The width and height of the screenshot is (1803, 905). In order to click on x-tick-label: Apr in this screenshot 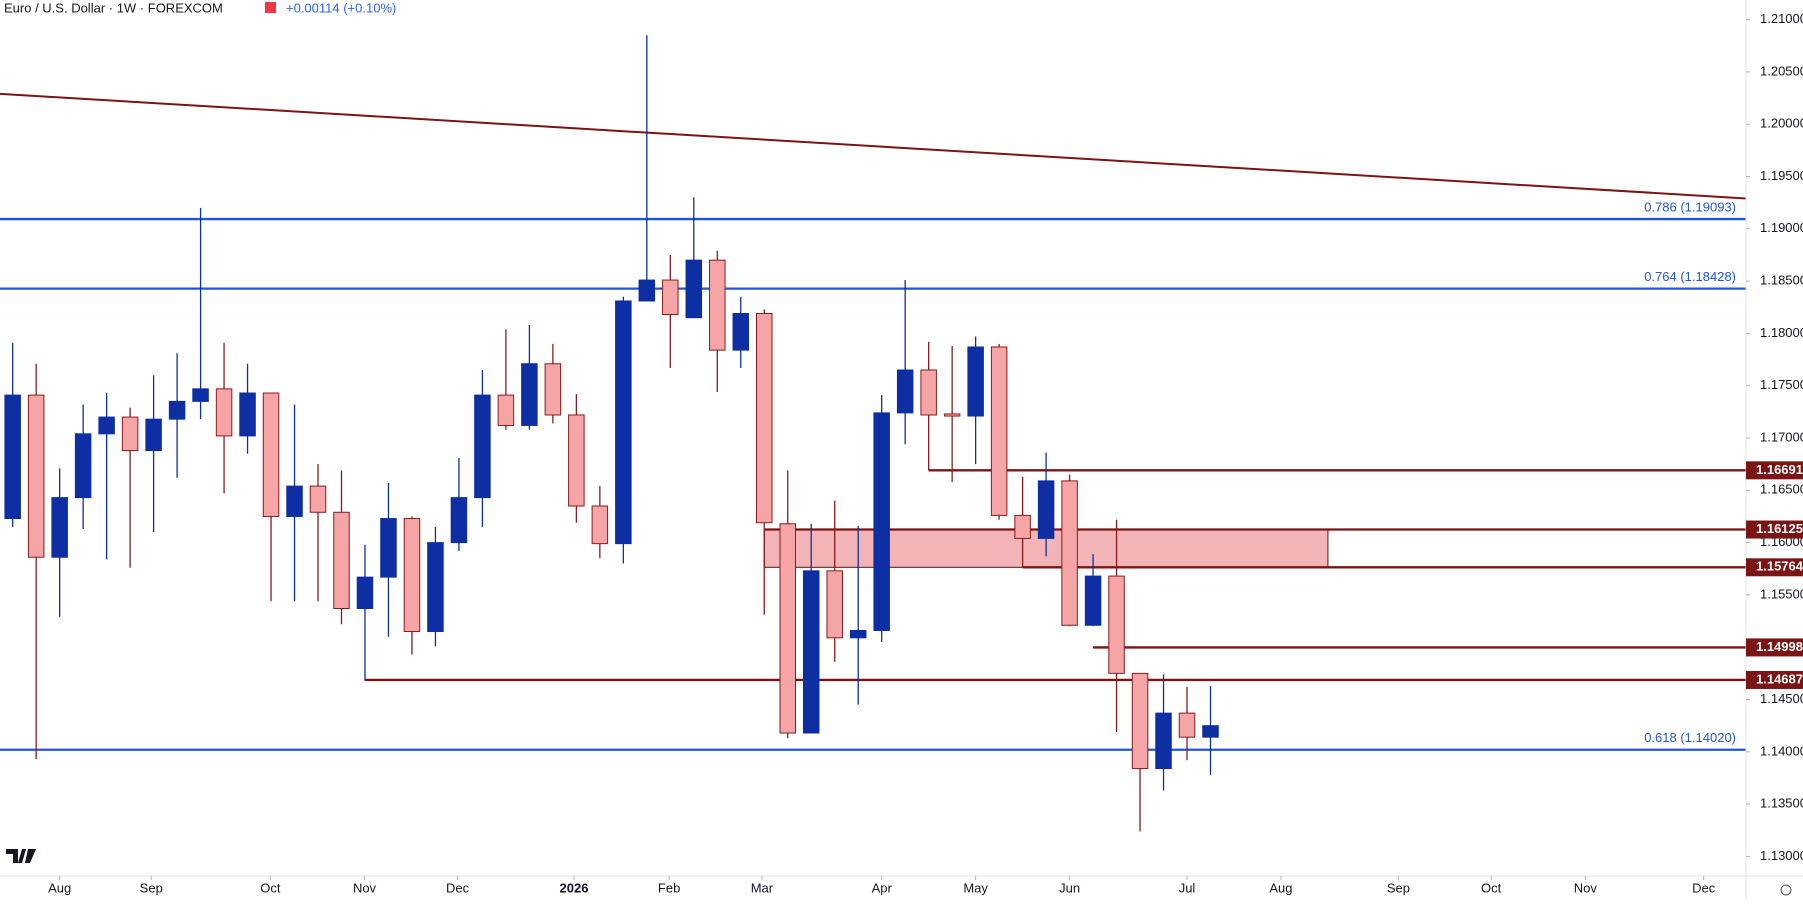, I will do `click(882, 887)`.